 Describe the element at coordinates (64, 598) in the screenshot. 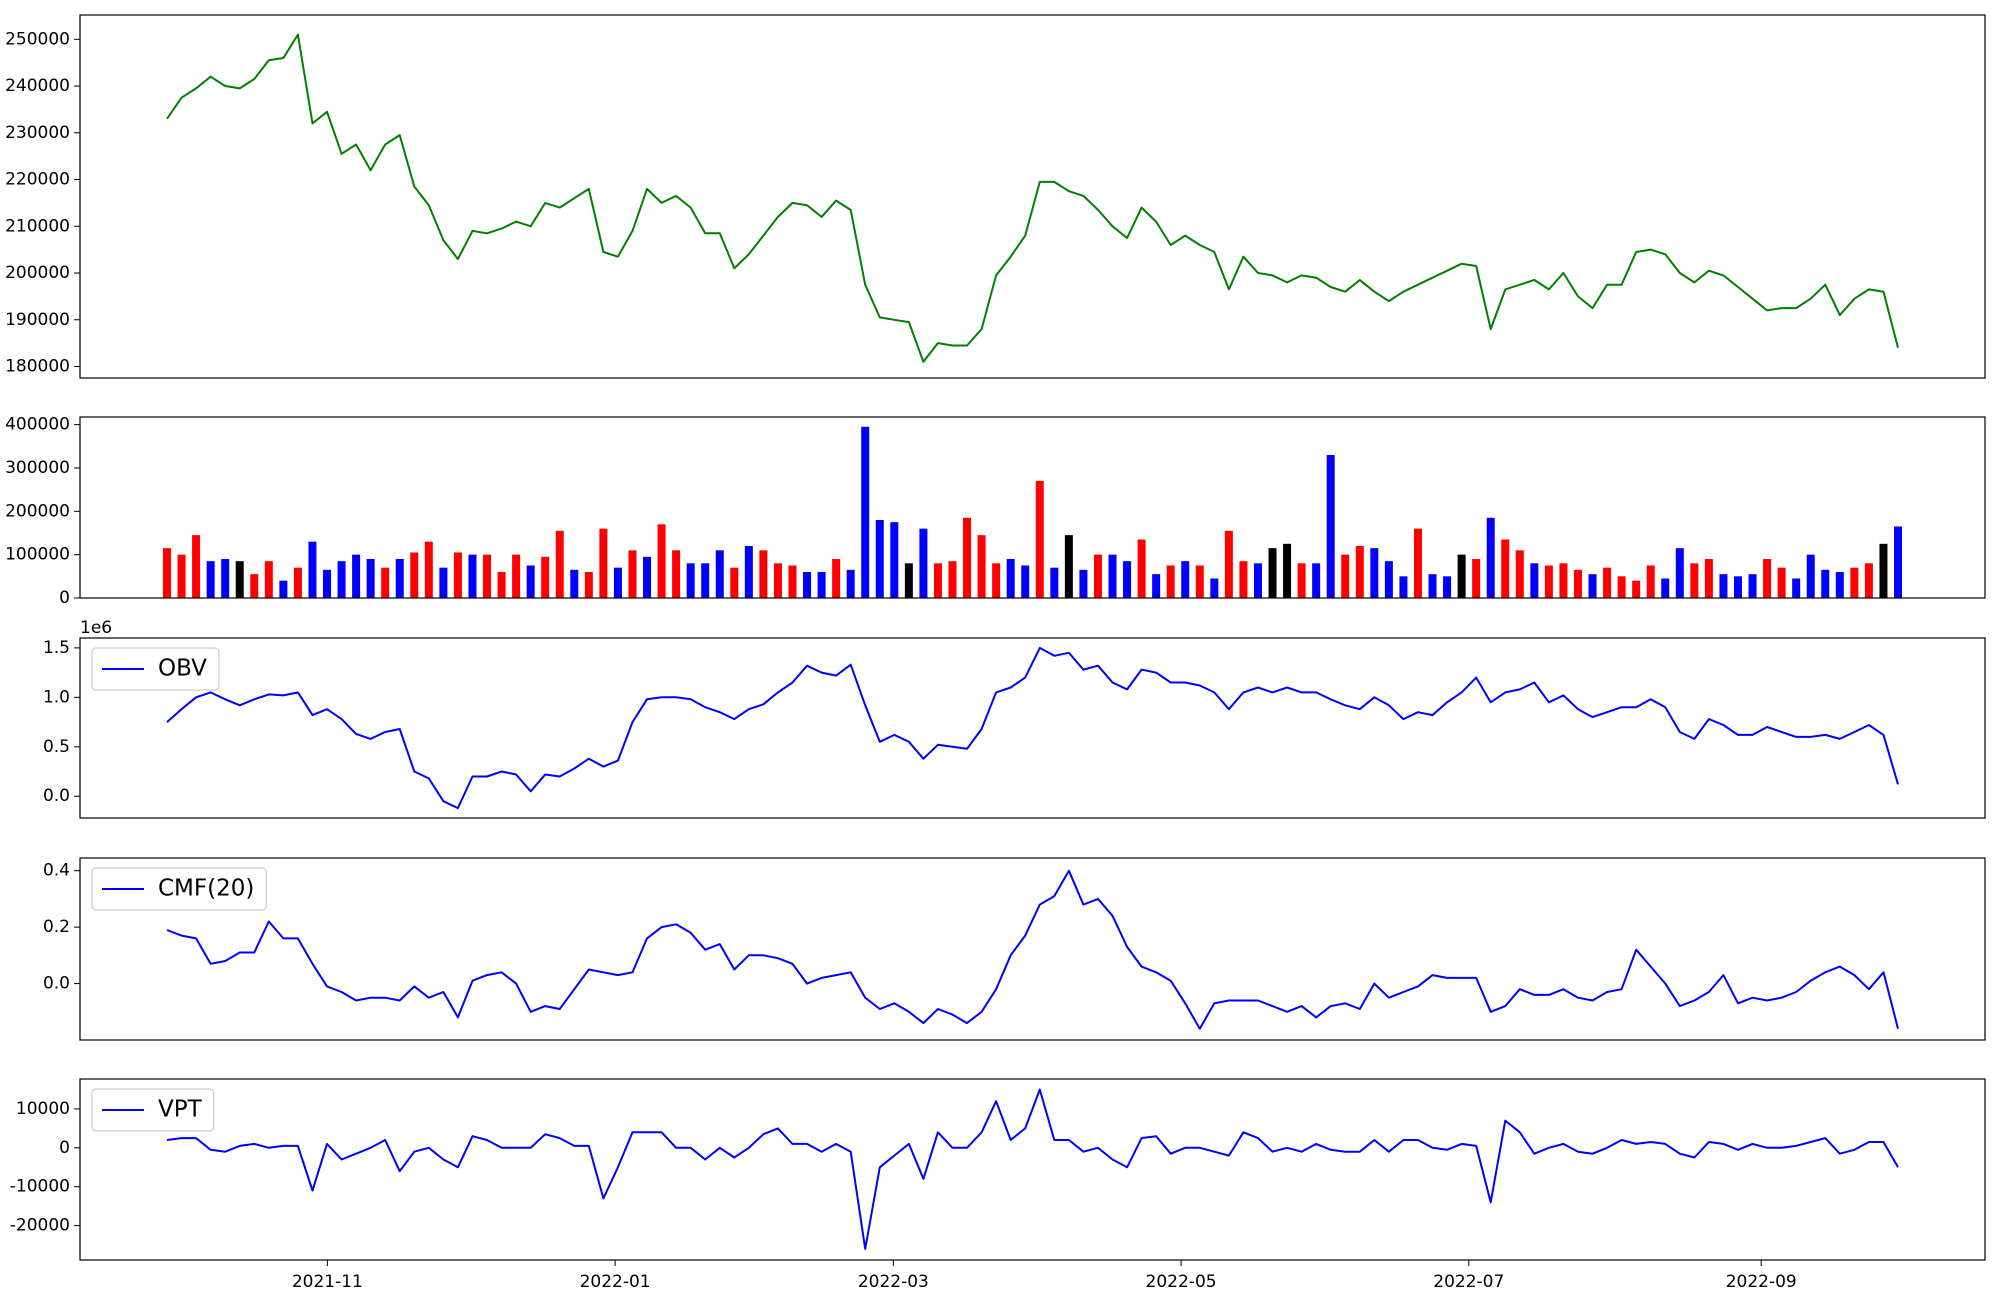

I see `y-tick-label: 0` at that location.